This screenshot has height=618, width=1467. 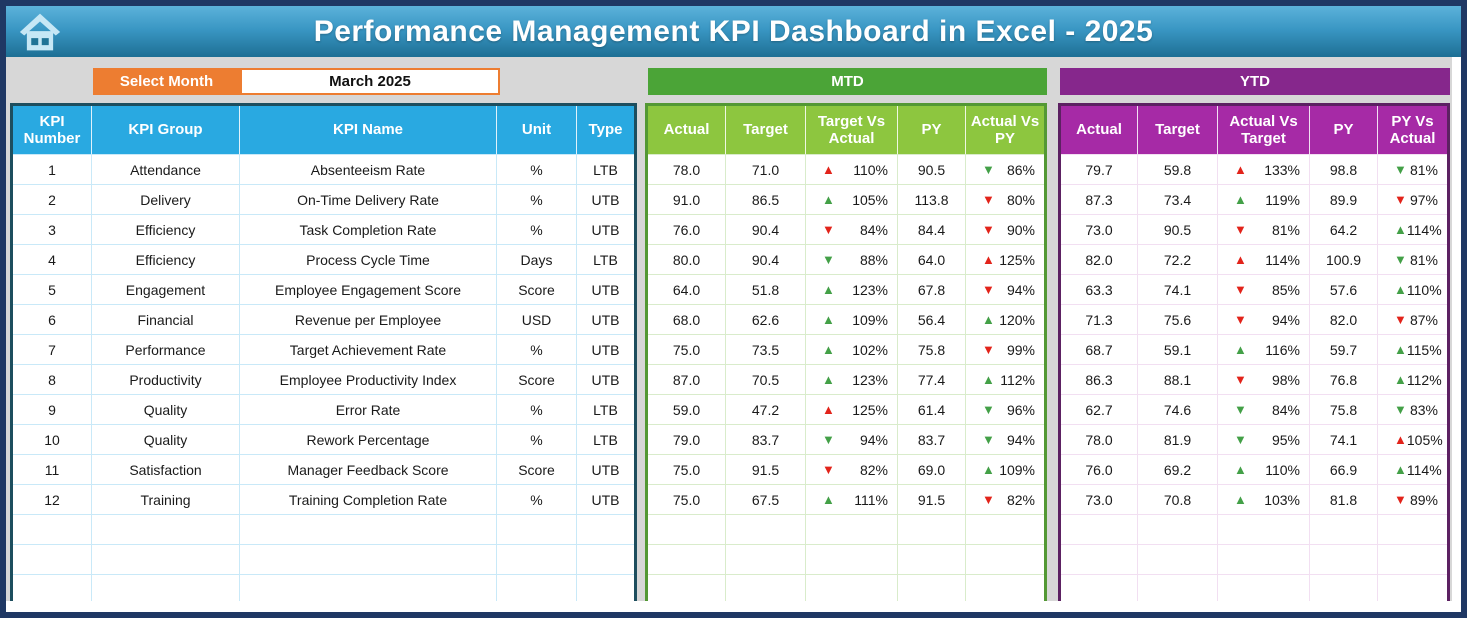 I want to click on table-row: 7 Performance Target Achievement Rate% UTB, so click(x=323, y=349).